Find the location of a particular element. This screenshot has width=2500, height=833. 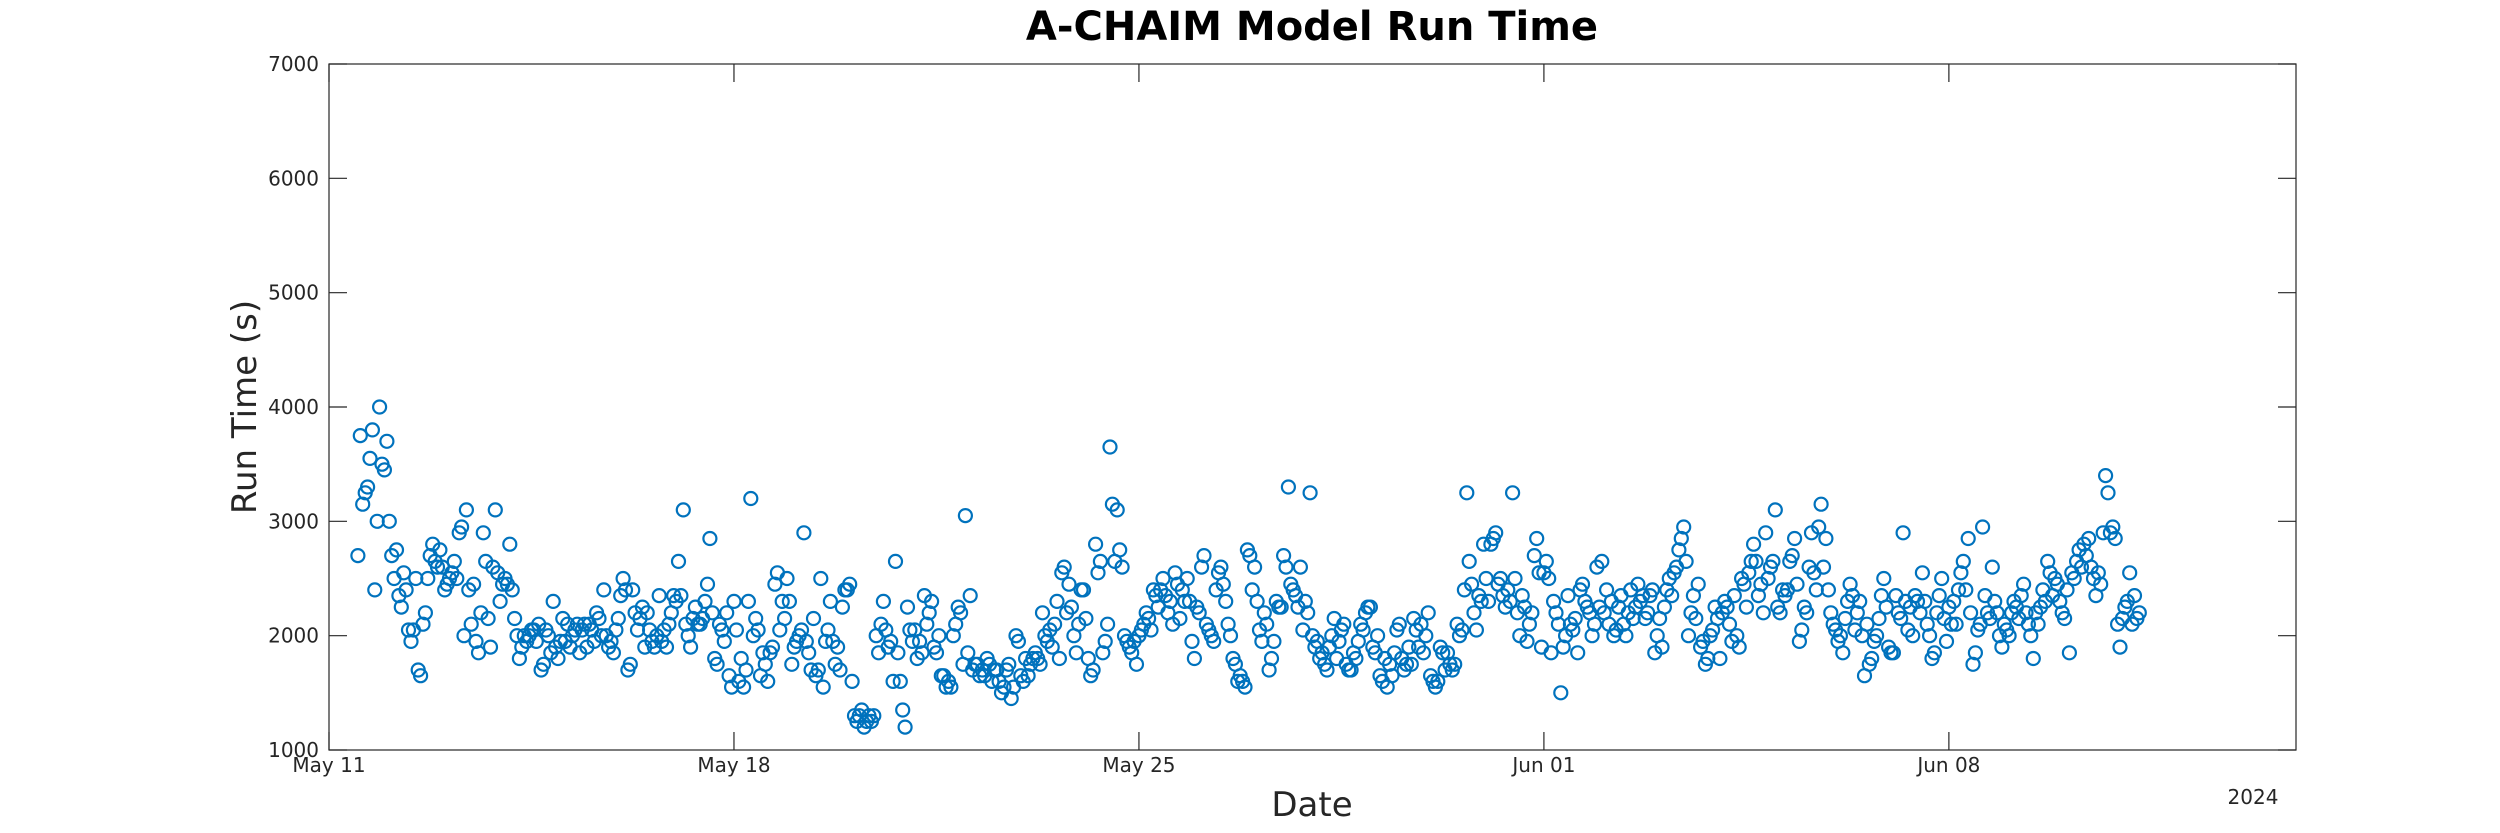

x-tick-label: Jun 01 is located at coordinates (1542, 765).